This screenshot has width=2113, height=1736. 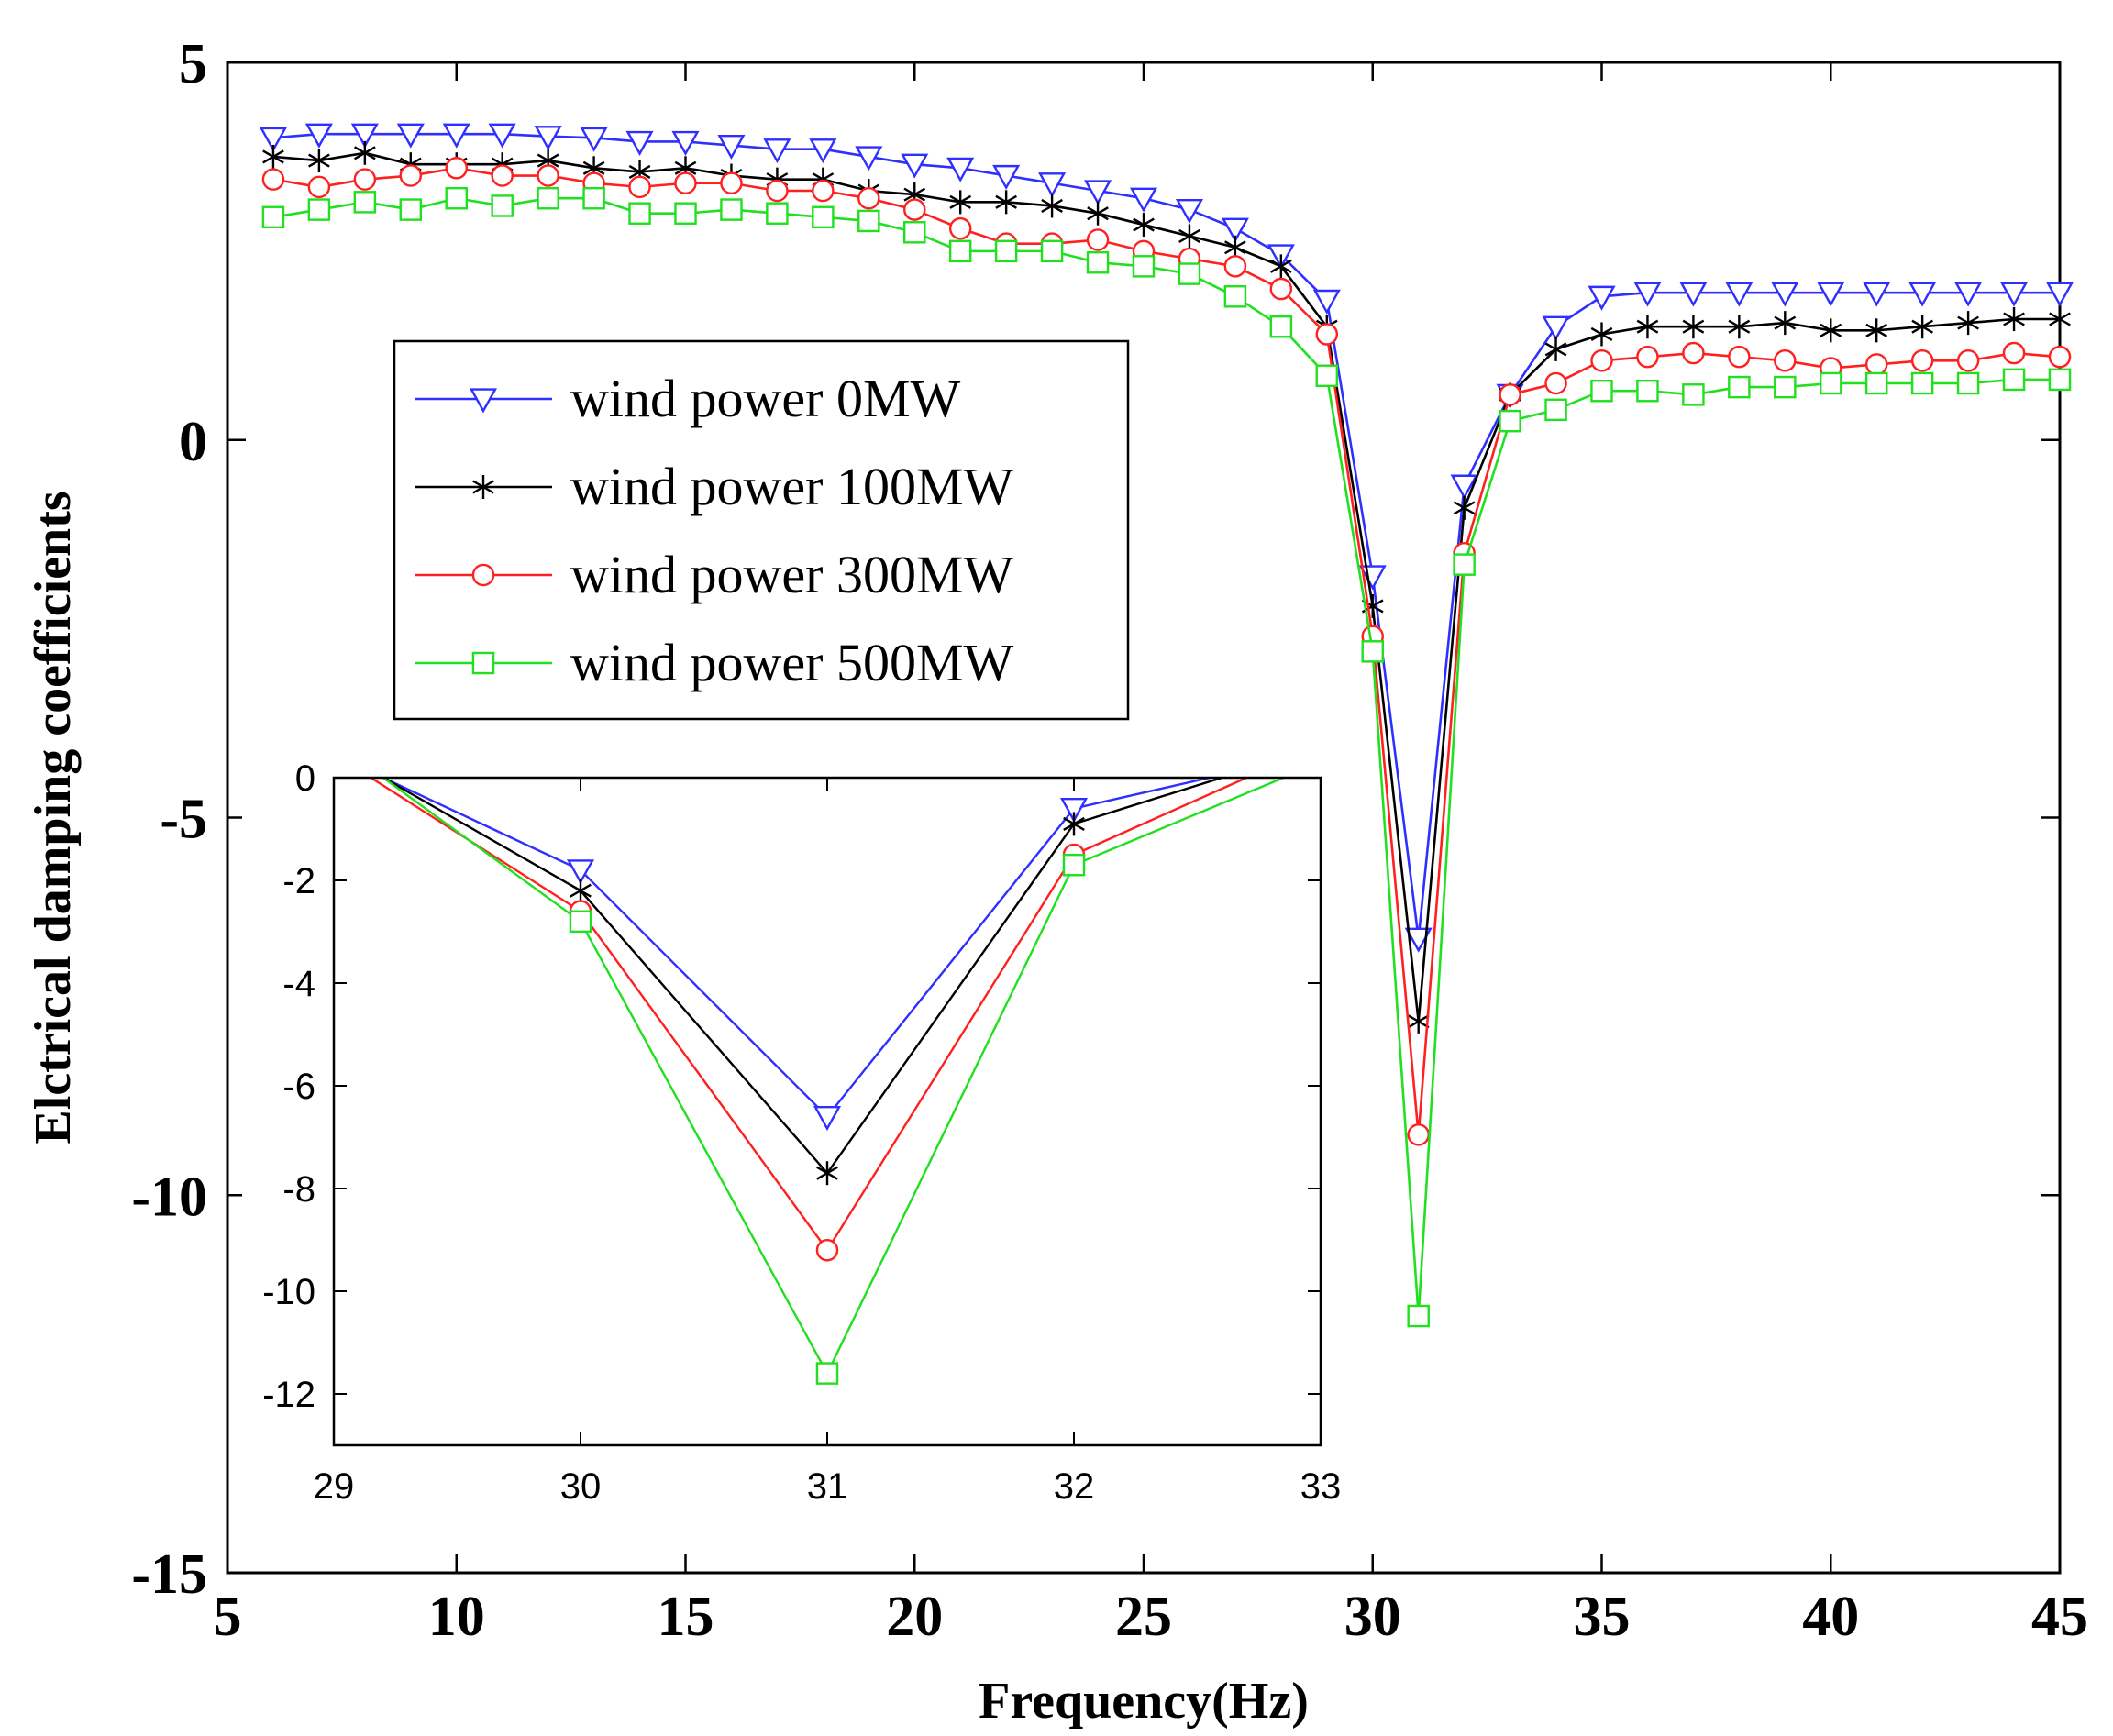 What do you see at coordinates (581, 1487) in the screenshot?
I see `inset-x-tick-label: 30` at bounding box center [581, 1487].